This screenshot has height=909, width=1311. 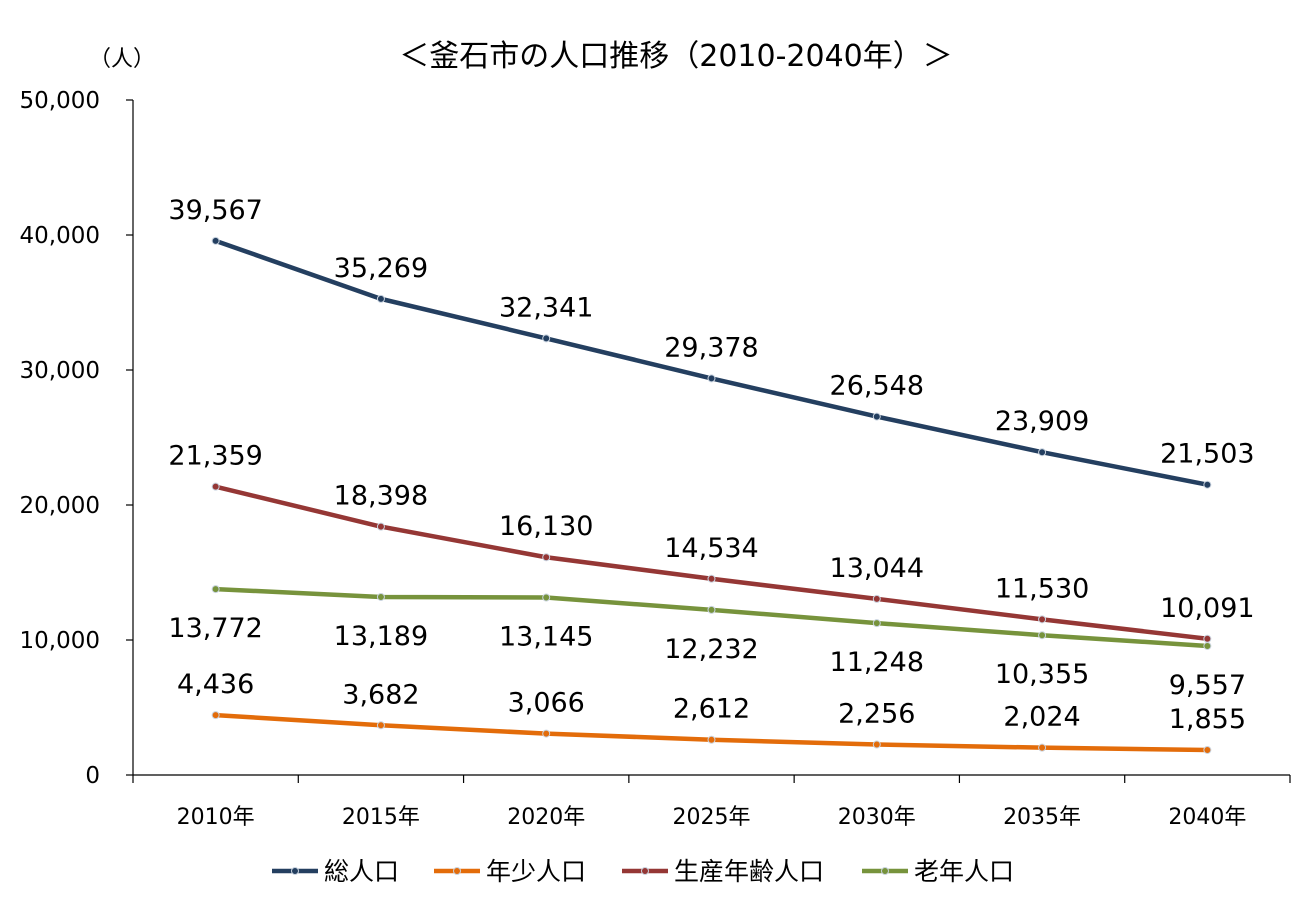 I want to click on data-label: 26,548, so click(x=877, y=386).